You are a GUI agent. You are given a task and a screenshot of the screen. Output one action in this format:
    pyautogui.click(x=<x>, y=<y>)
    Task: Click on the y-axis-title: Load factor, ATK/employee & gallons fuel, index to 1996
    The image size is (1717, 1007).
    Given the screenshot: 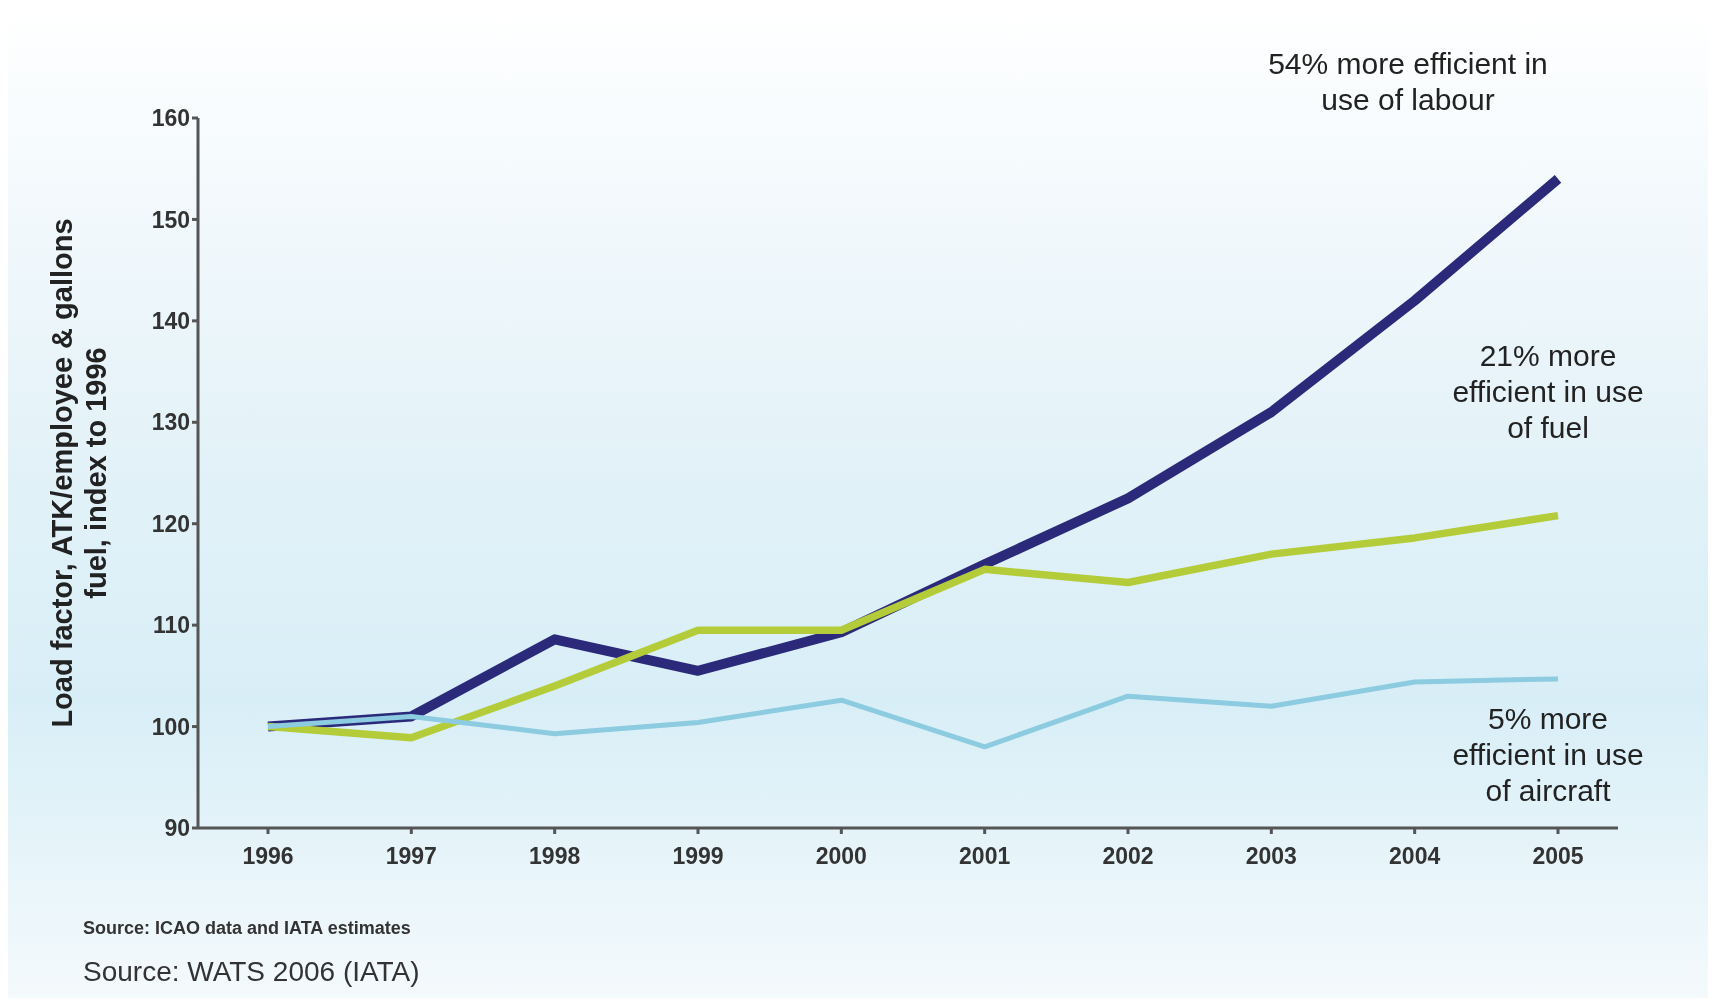 What is the action you would take?
    pyautogui.click(x=79, y=473)
    